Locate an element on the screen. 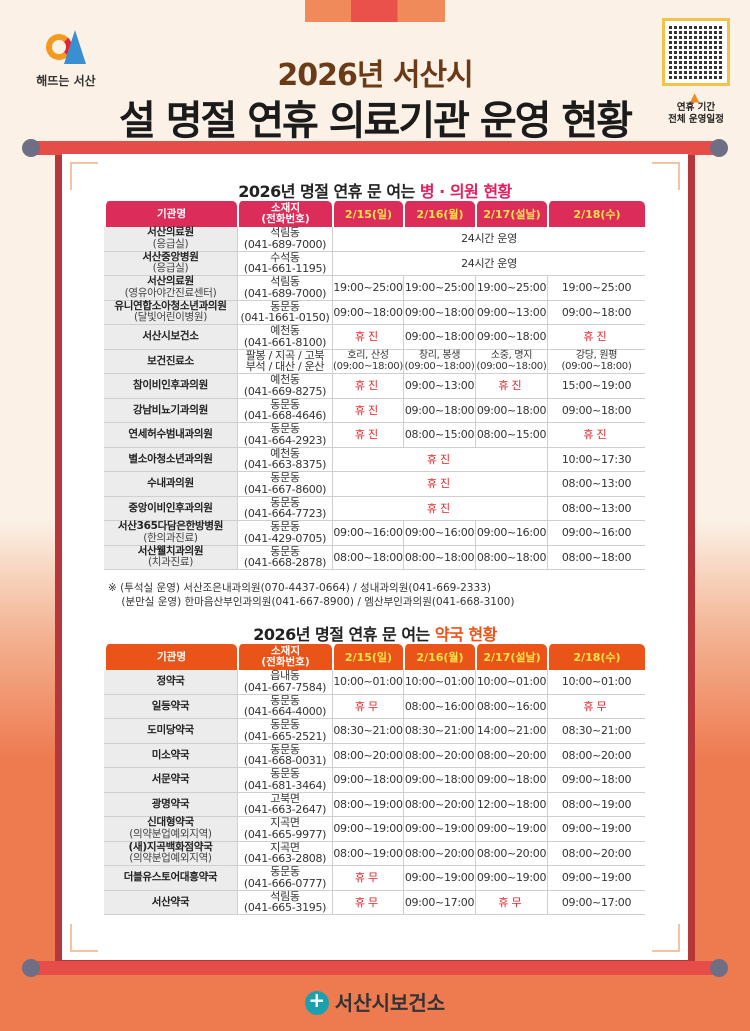 The width and height of the screenshot is (750, 1031). location-cell: 동문동 (041-668-2878) is located at coordinates (284, 557).